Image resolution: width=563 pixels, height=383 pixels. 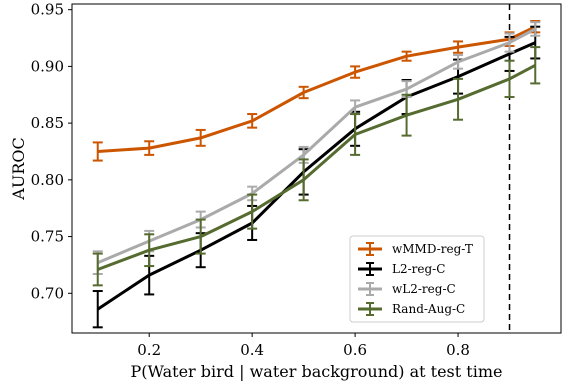 What do you see at coordinates (47, 293) in the screenshot?
I see `y-tick-label: 0.70` at bounding box center [47, 293].